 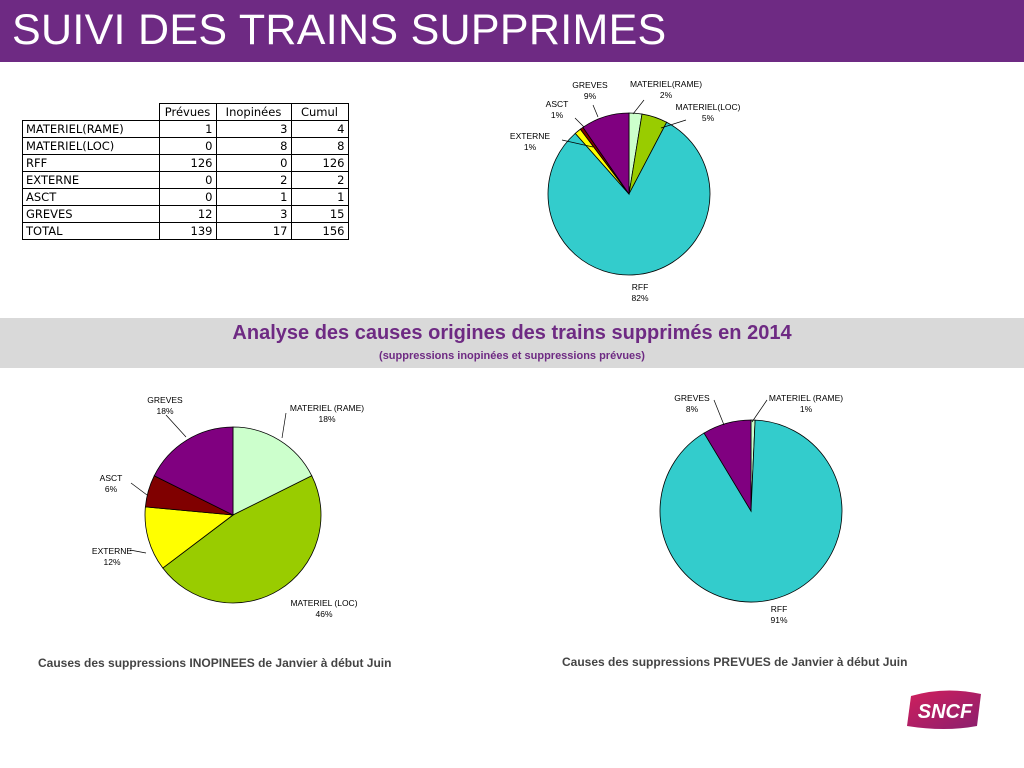 I want to click on row-label: TOTAL, so click(x=91, y=231).